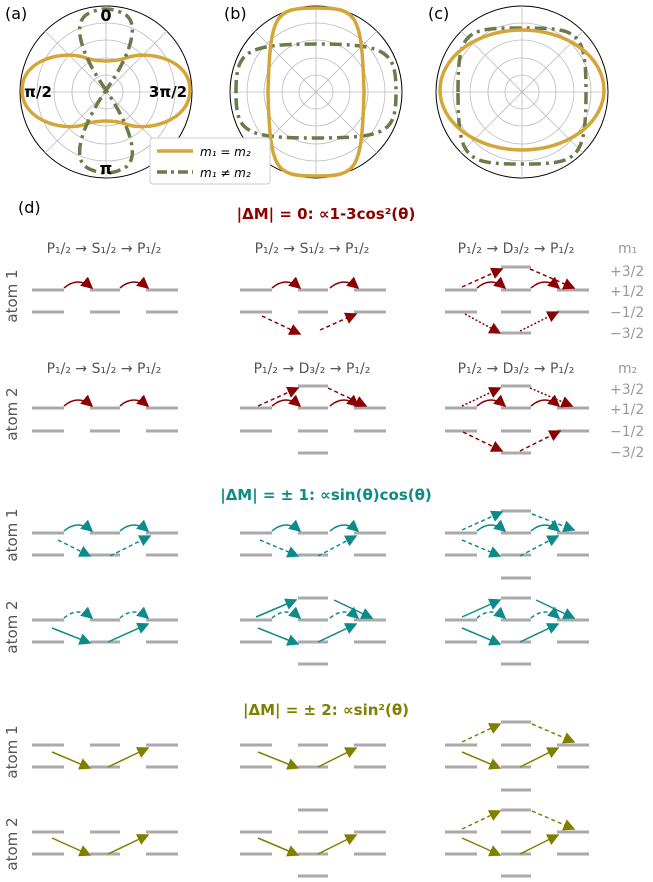 The height and width of the screenshot is (882, 653). Describe the element at coordinates (627, 249) in the screenshot. I see `m1-label: m₁` at that location.